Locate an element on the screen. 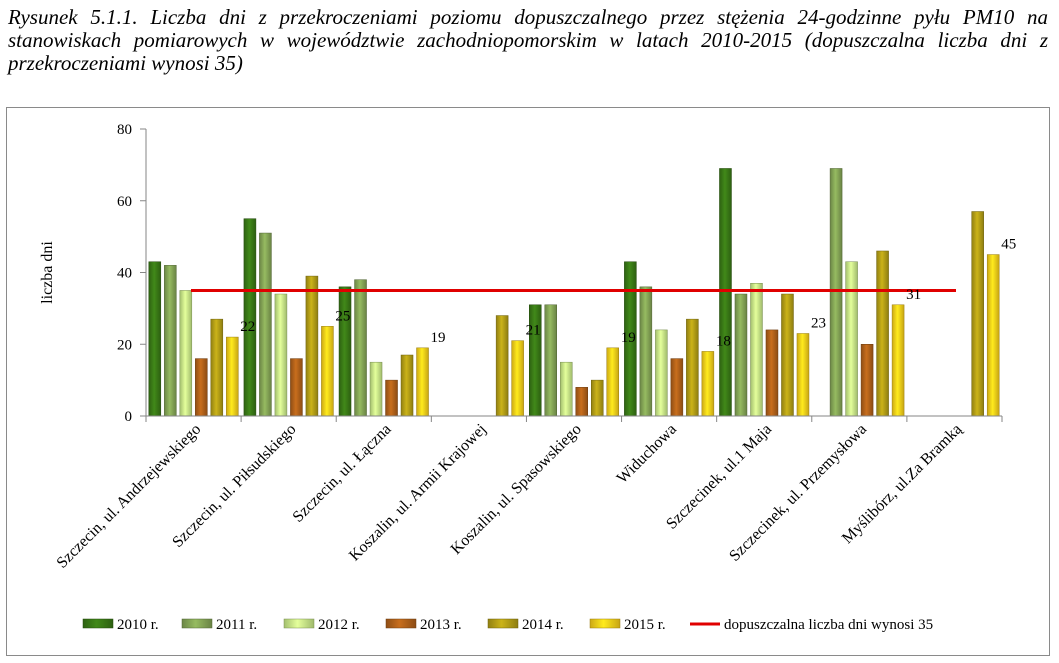 This screenshot has height=663, width=1059. legend-label: 2010 r. is located at coordinates (138, 625).